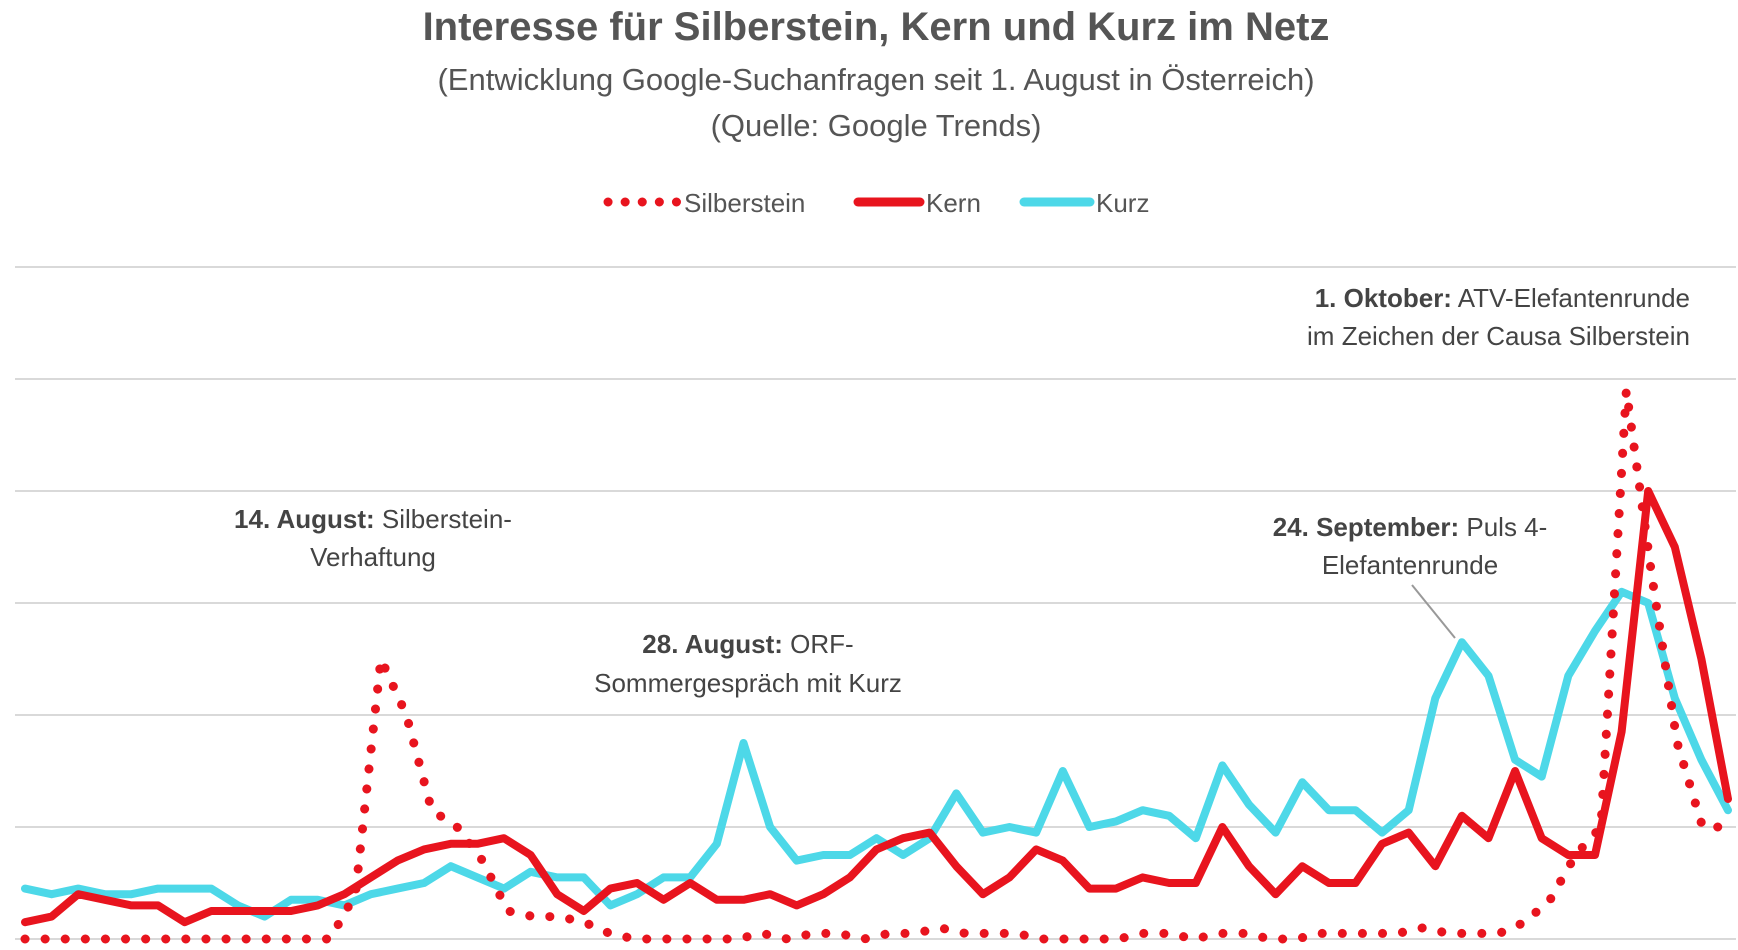 This screenshot has height=950, width=1738. What do you see at coordinates (1506, 527) in the screenshot?
I see `annotation-rest: Puls 4-` at bounding box center [1506, 527].